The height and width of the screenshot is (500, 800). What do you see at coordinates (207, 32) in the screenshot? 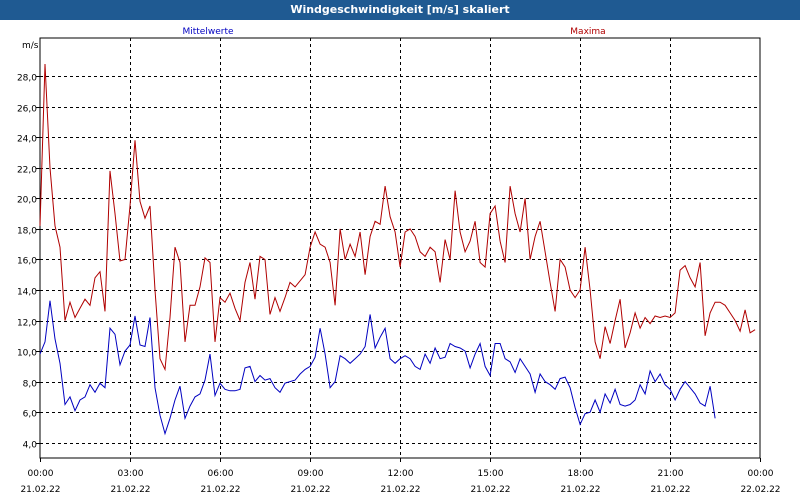
I see `legend-mittelwerte: Mittelwerte` at bounding box center [207, 32].